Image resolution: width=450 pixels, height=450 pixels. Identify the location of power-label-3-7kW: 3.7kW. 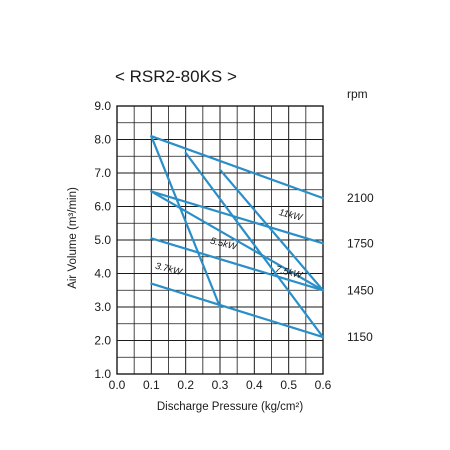
(169, 269).